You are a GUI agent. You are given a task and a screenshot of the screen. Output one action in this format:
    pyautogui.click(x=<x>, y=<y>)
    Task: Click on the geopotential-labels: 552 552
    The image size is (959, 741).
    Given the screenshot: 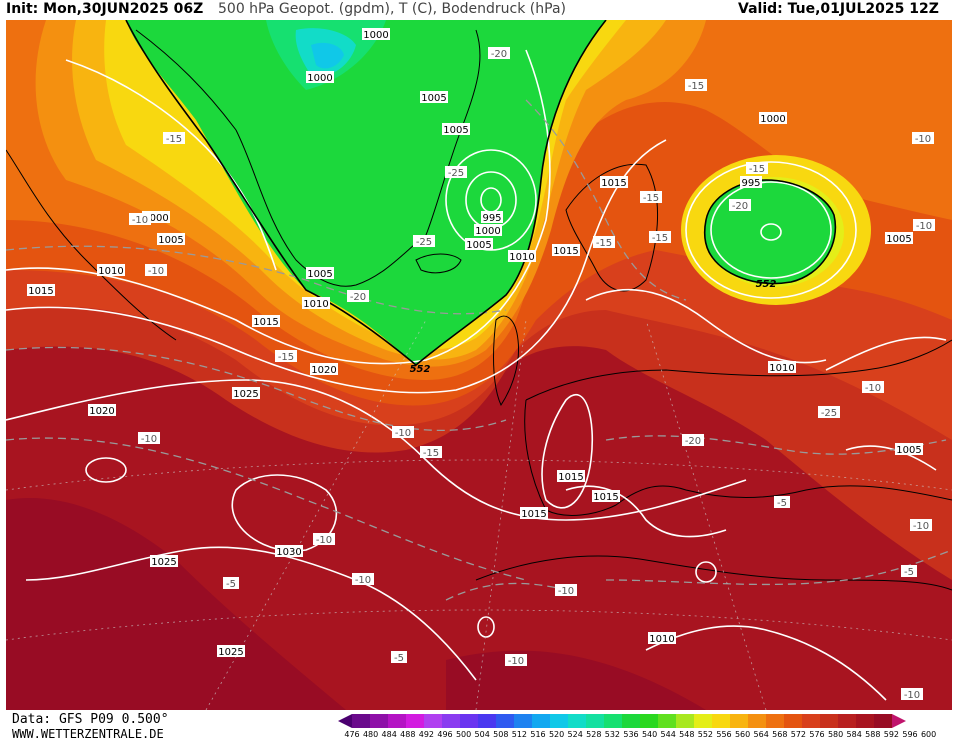 What is the action you would take?
    pyautogui.click(x=593, y=327)
    